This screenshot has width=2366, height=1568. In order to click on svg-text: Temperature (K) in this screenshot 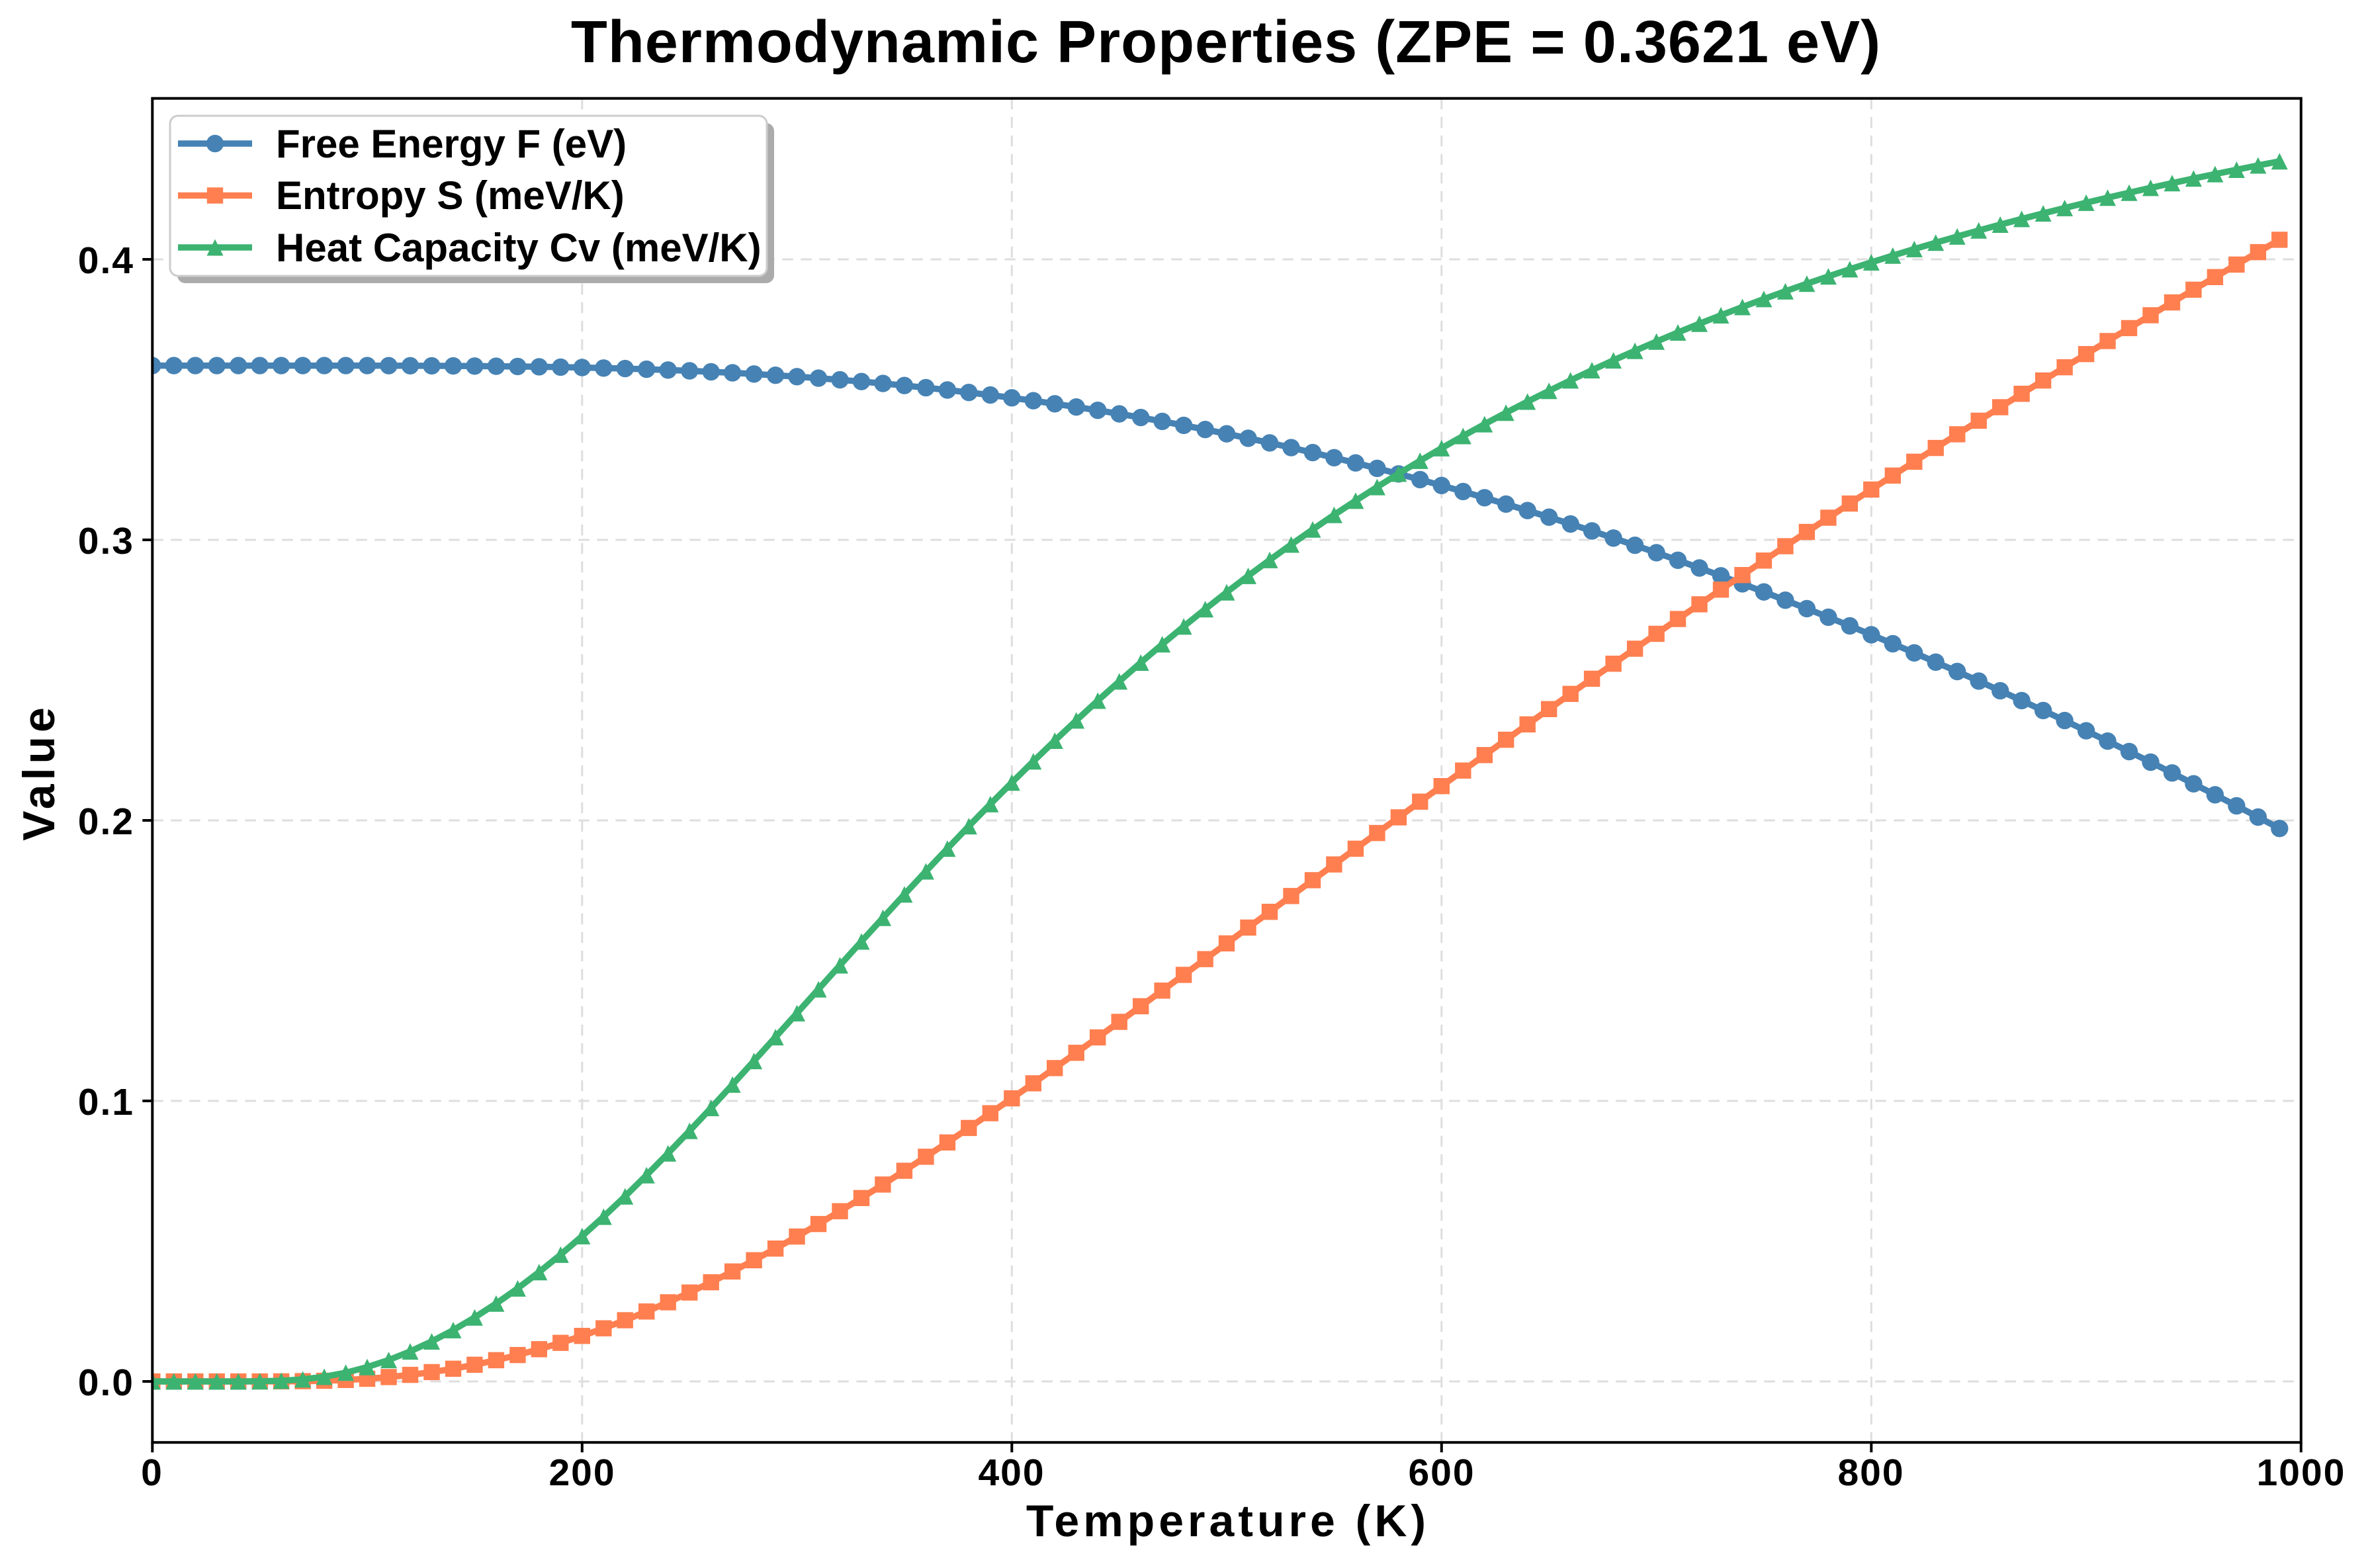, I will do `click(1228, 1521)`.